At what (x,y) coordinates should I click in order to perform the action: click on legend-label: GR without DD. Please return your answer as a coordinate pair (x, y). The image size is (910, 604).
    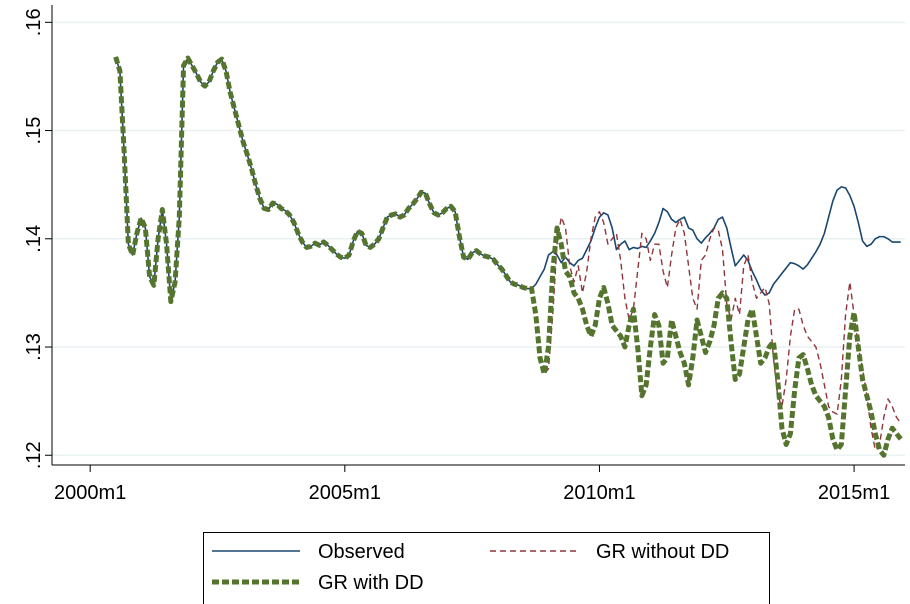
    Looking at the image, I should click on (662, 552).